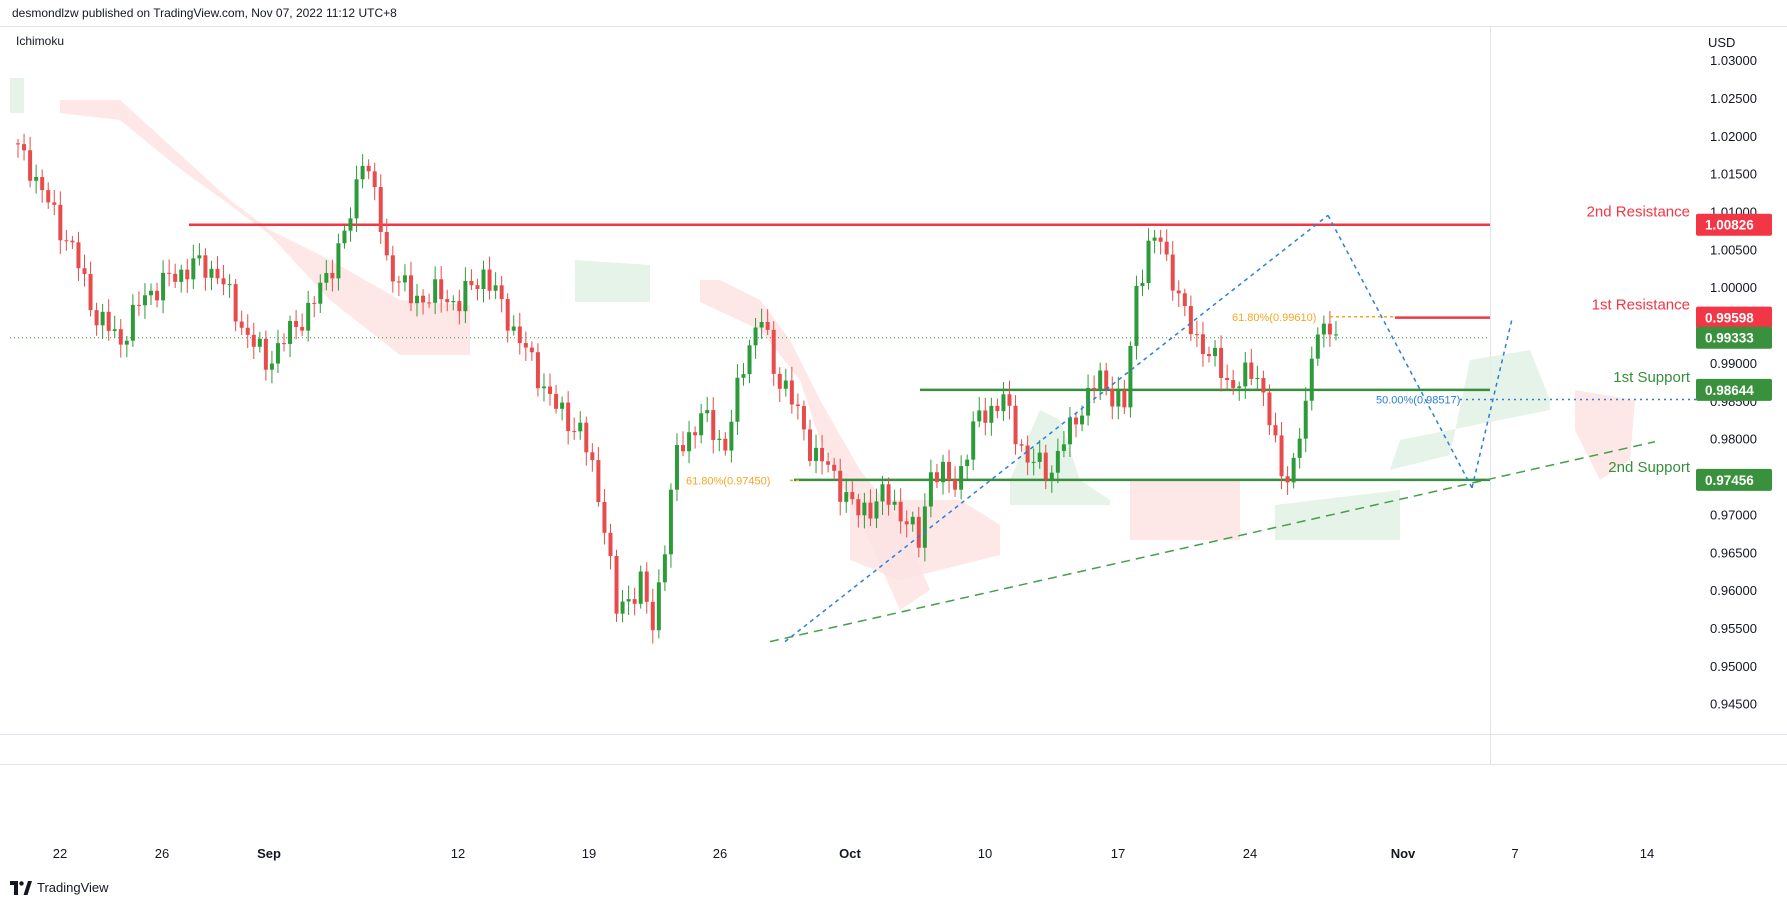 Image resolution: width=1787 pixels, height=907 pixels. I want to click on indicator-label: Ichimoku, so click(40, 41).